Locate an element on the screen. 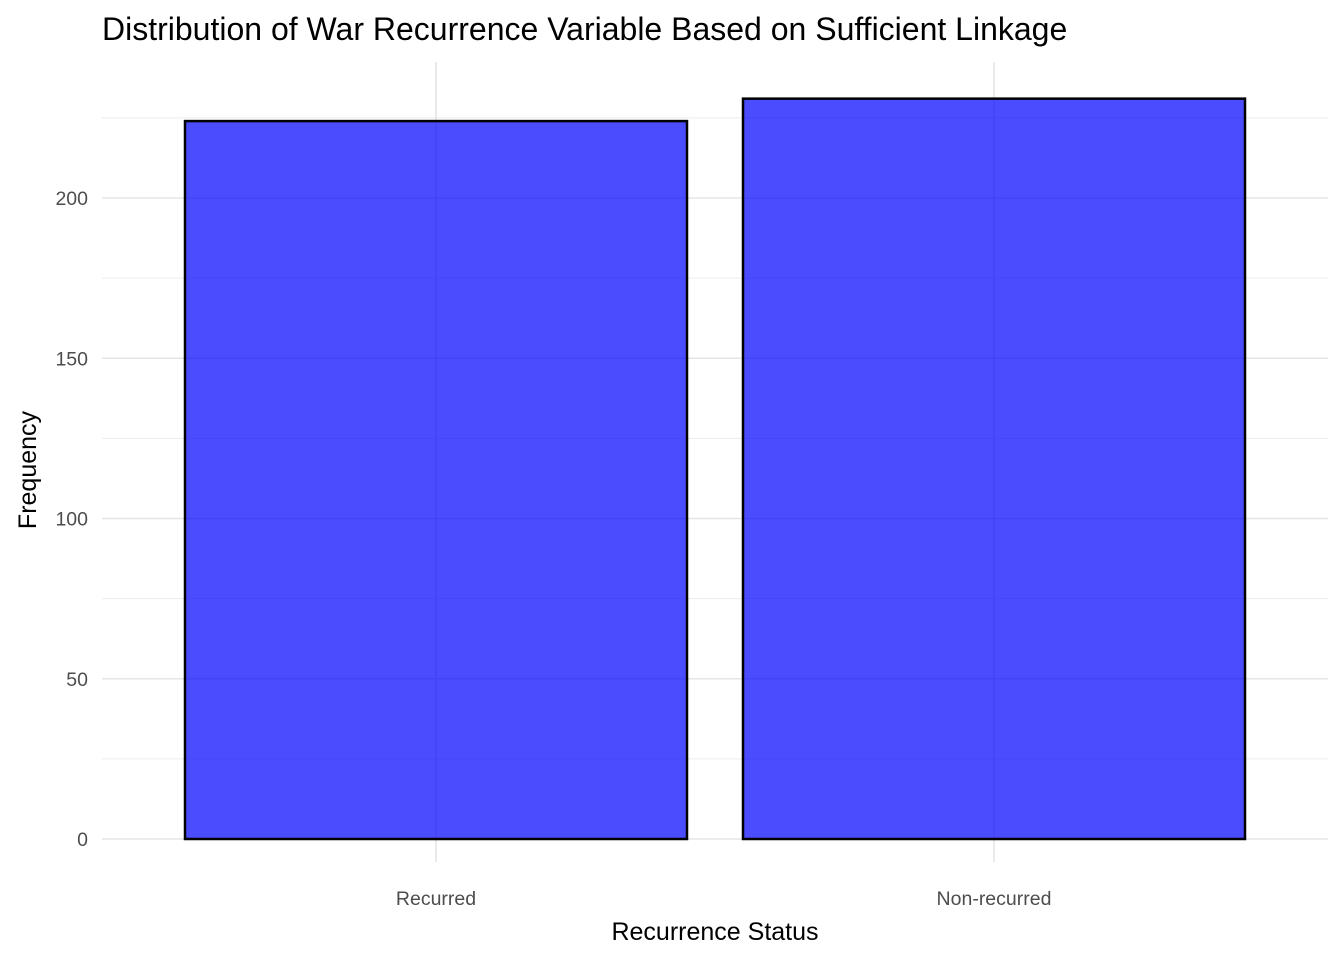  y-tick-label: 50 is located at coordinates (77, 680).